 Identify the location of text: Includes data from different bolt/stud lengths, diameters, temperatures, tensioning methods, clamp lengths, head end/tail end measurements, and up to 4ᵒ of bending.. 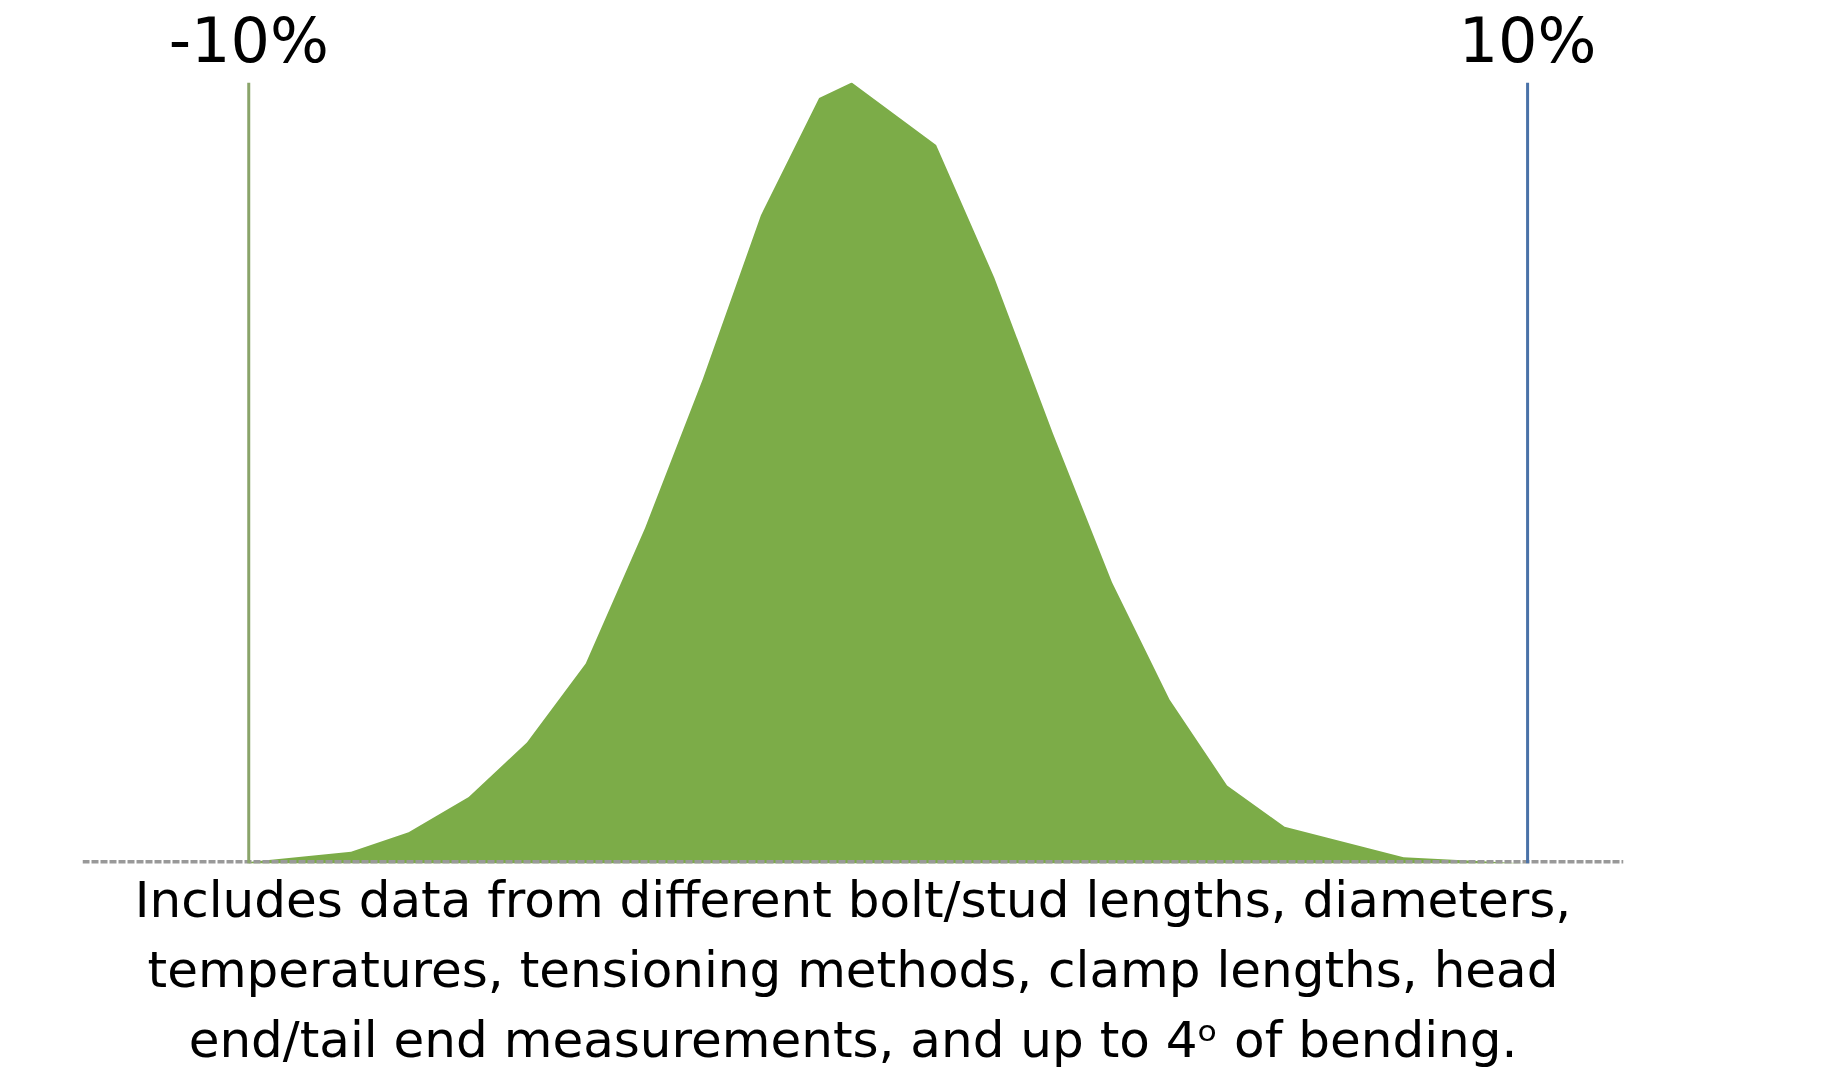
(853, 969).